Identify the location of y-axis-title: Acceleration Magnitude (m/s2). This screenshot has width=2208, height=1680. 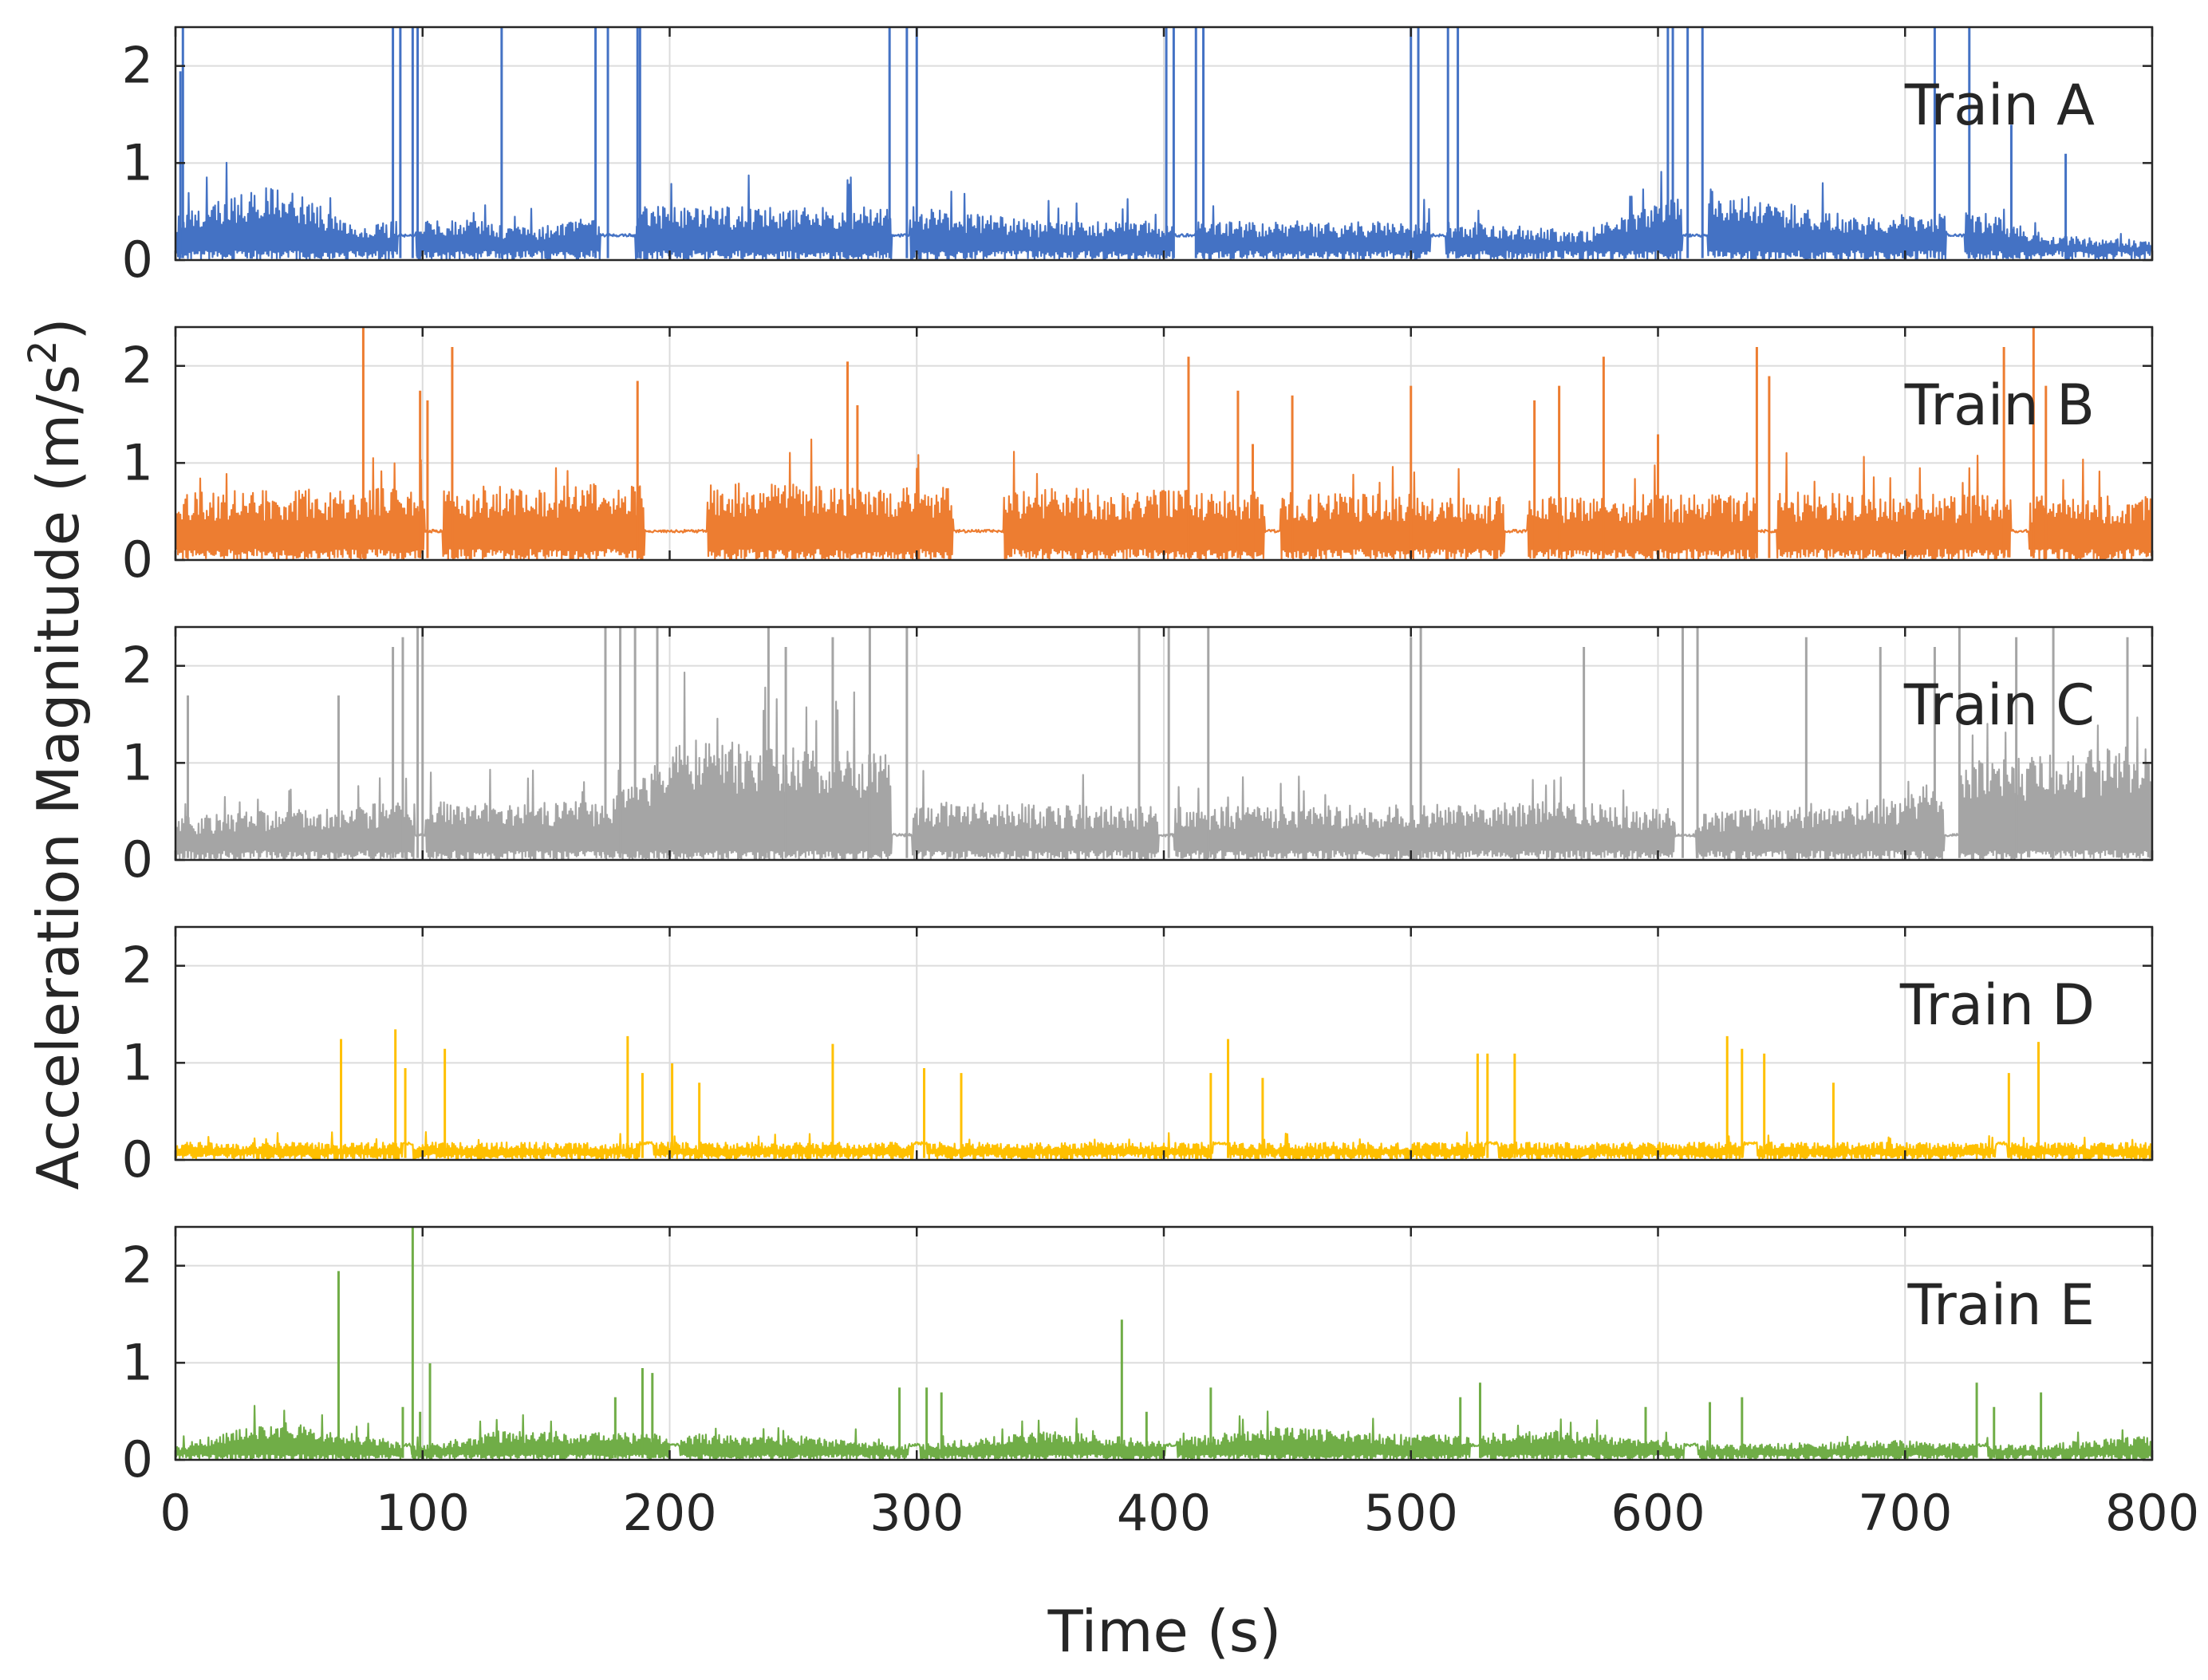
(56, 753).